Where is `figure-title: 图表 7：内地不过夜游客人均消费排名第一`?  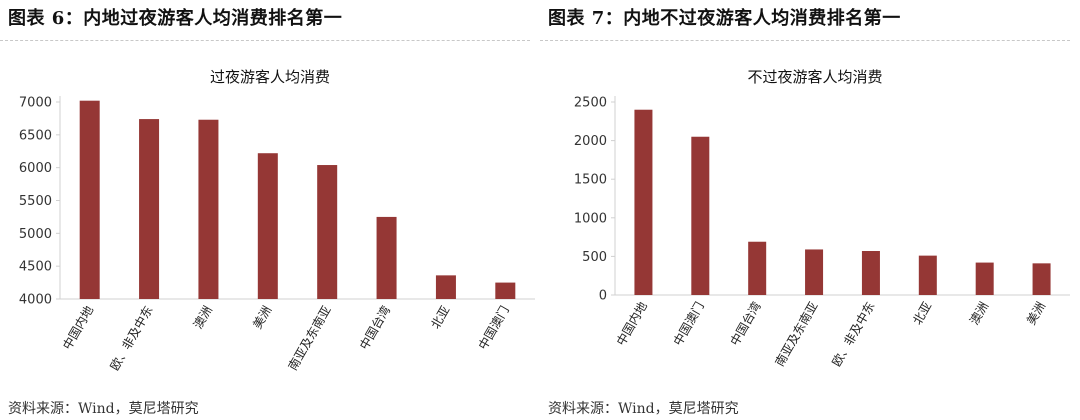
figure-title: 图表 7：内地不过夜游客人均消费排名第一 is located at coordinates (724, 18).